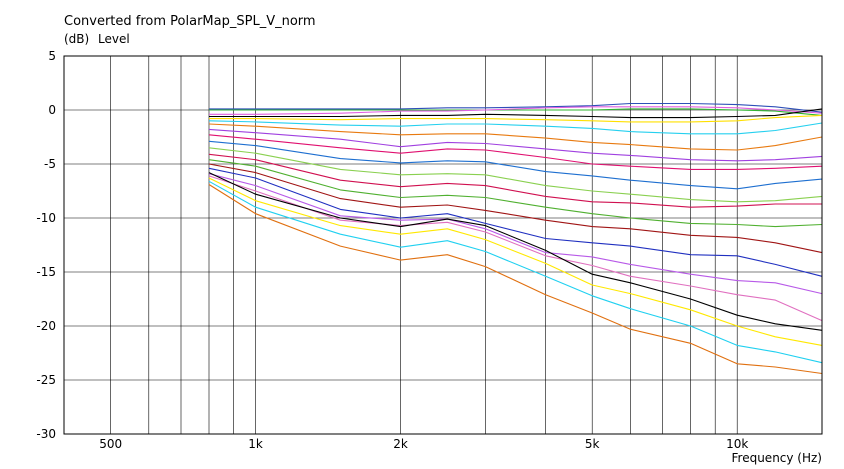 The height and width of the screenshot is (469, 844). What do you see at coordinates (110, 444) in the screenshot?
I see `x-tick-label: 500` at bounding box center [110, 444].